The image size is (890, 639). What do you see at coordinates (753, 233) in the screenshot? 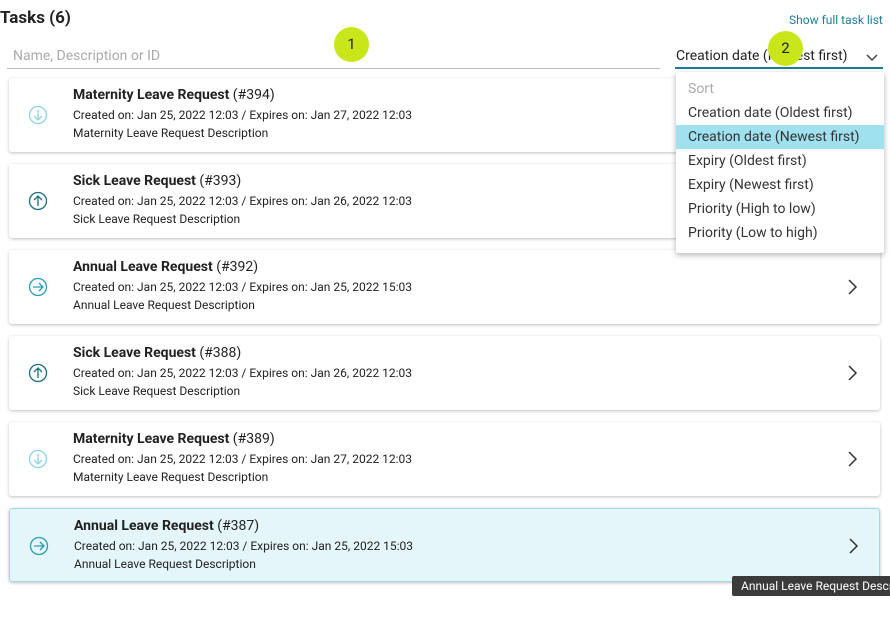
I see `sort-option: Priority (Low to high)` at bounding box center [753, 233].